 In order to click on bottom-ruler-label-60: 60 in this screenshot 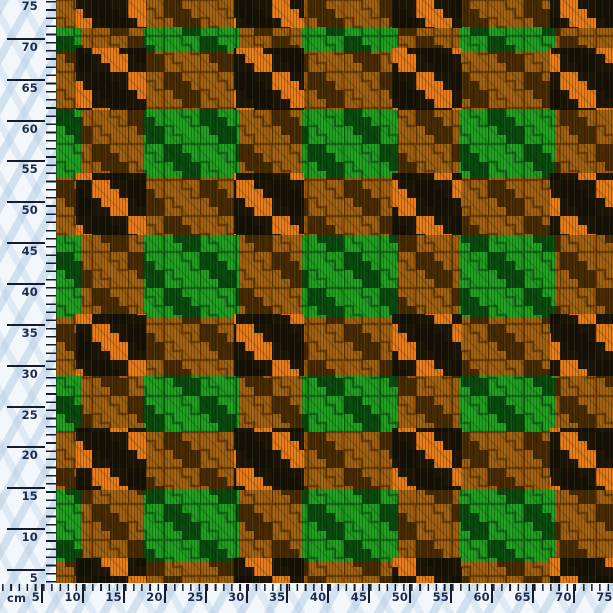, I will do `click(479, 593)`.